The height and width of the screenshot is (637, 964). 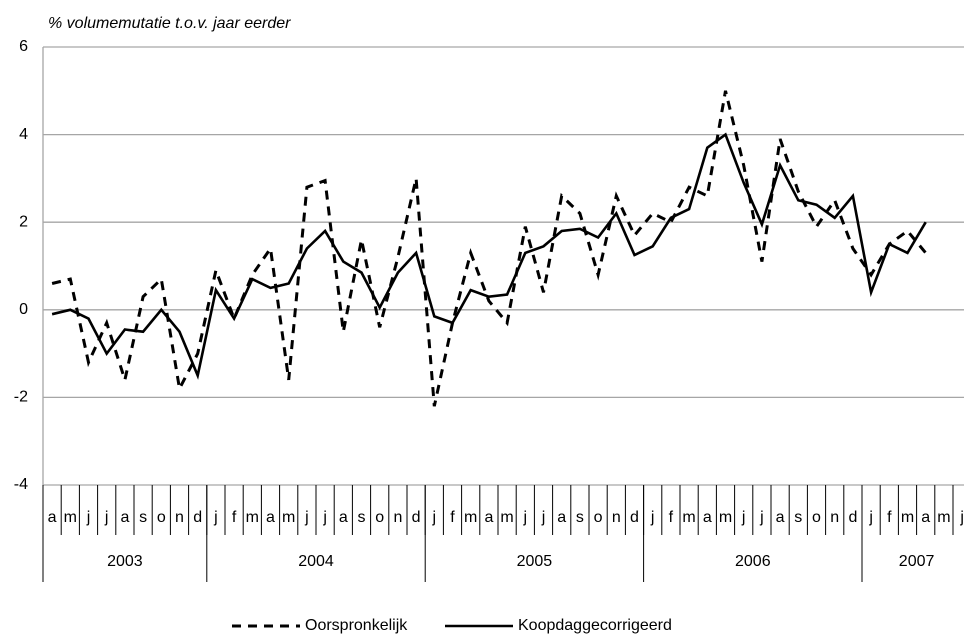 What do you see at coordinates (23, 309) in the screenshot?
I see `y-tick-label: 0` at bounding box center [23, 309].